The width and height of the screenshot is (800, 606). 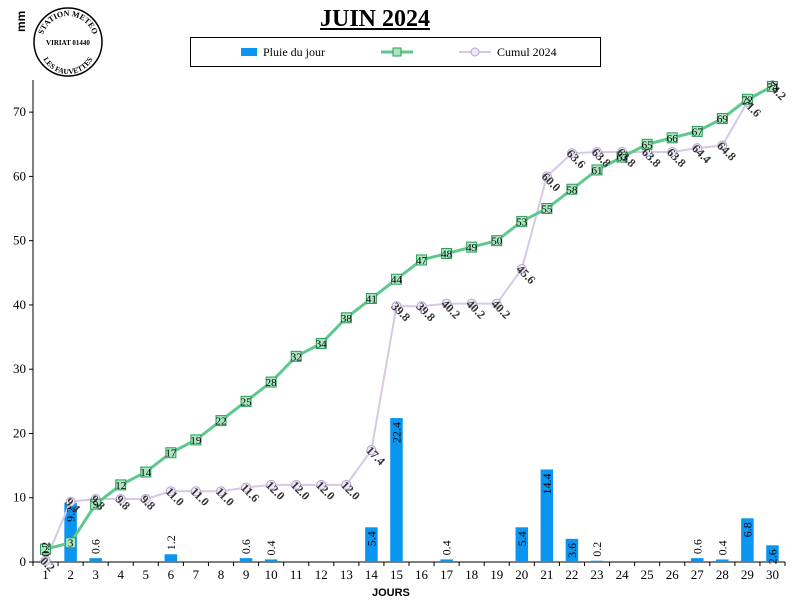 I want to click on x-tick-label: 28, so click(x=722, y=574).